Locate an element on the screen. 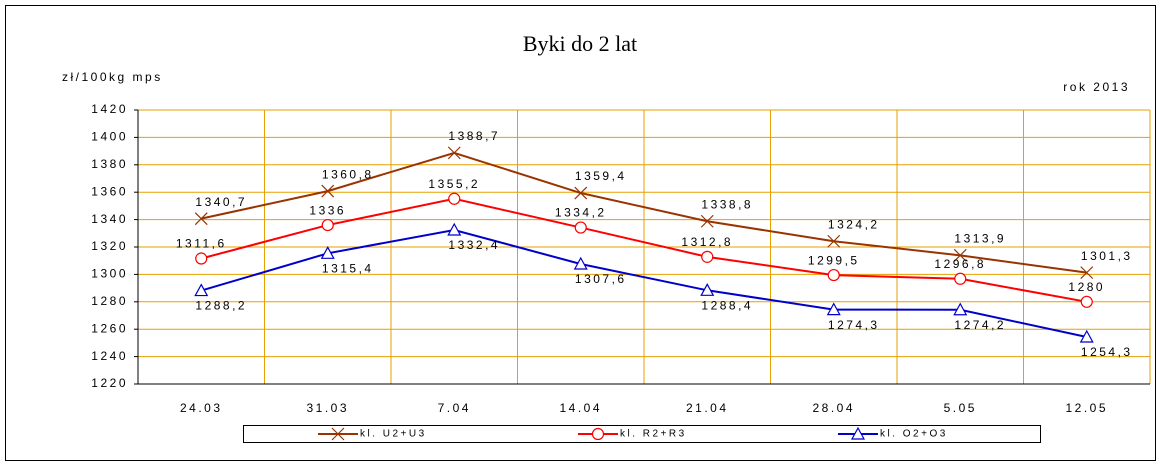  data-label: 1336 is located at coordinates (327, 210).